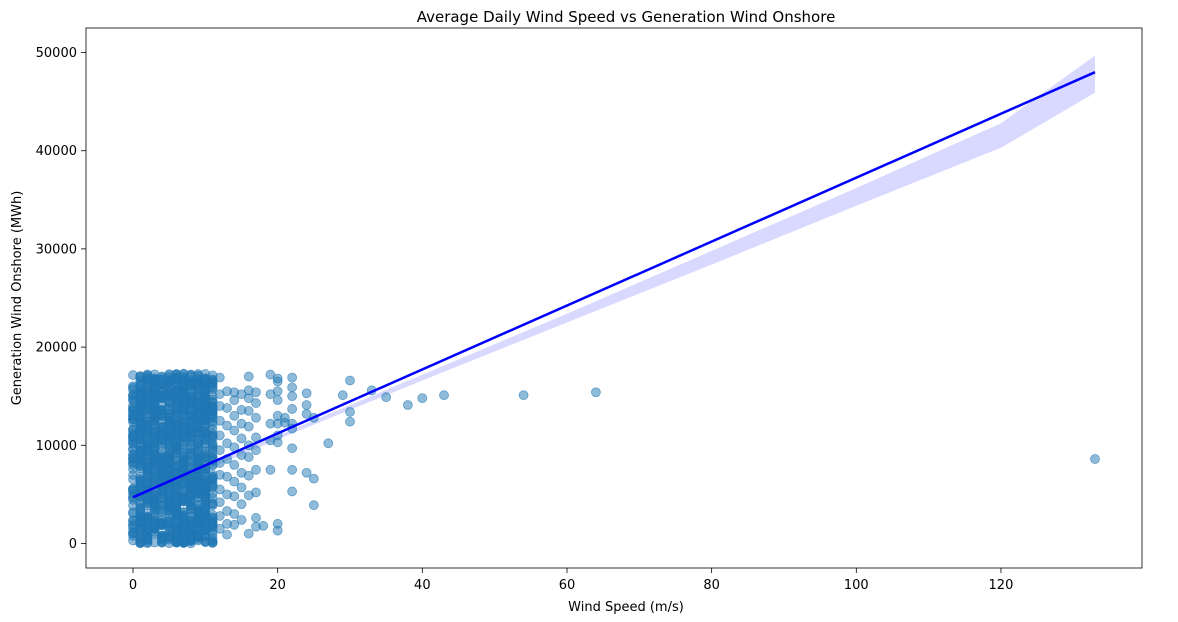 Image resolution: width=1178 pixels, height=622 pixels. I want to click on x-tick-label: 40, so click(422, 585).